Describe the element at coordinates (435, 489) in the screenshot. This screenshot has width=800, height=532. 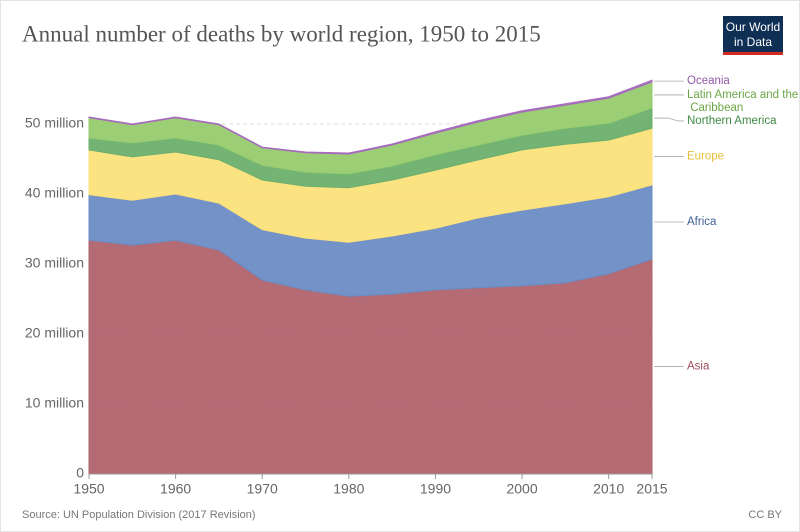
I see `x-tick-label: 1990` at that location.